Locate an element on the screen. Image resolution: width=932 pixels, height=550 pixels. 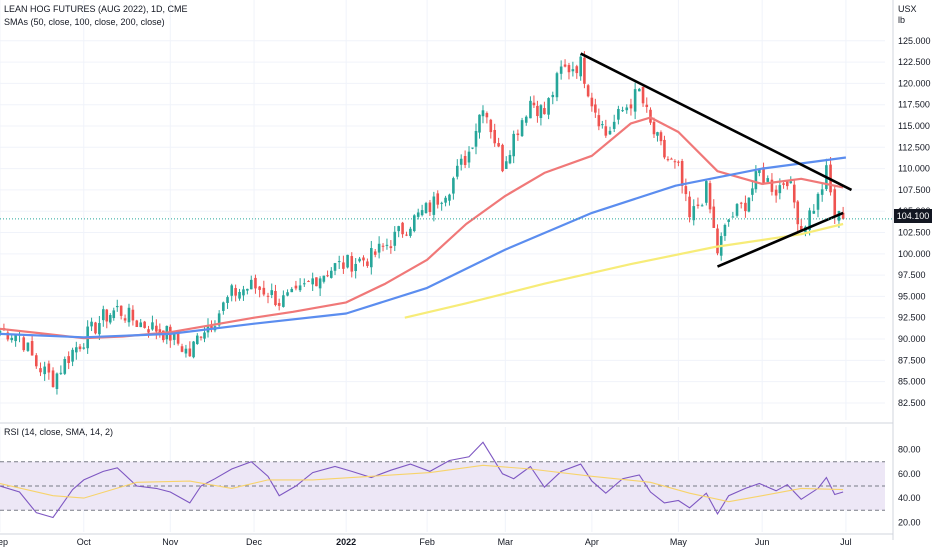
price-tick-label: 85.000 is located at coordinates (912, 382).